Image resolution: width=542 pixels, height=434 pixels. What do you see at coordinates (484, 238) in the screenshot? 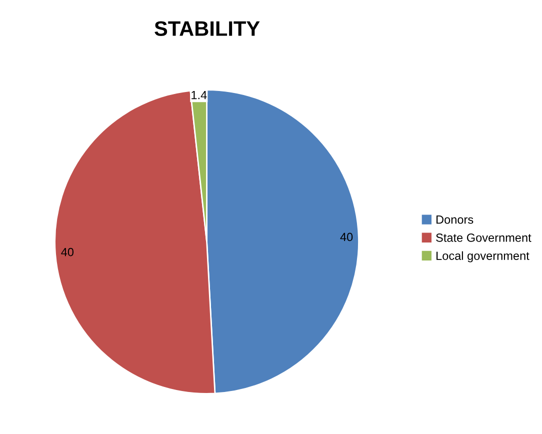
I see `legend-label: State Government` at bounding box center [484, 238].